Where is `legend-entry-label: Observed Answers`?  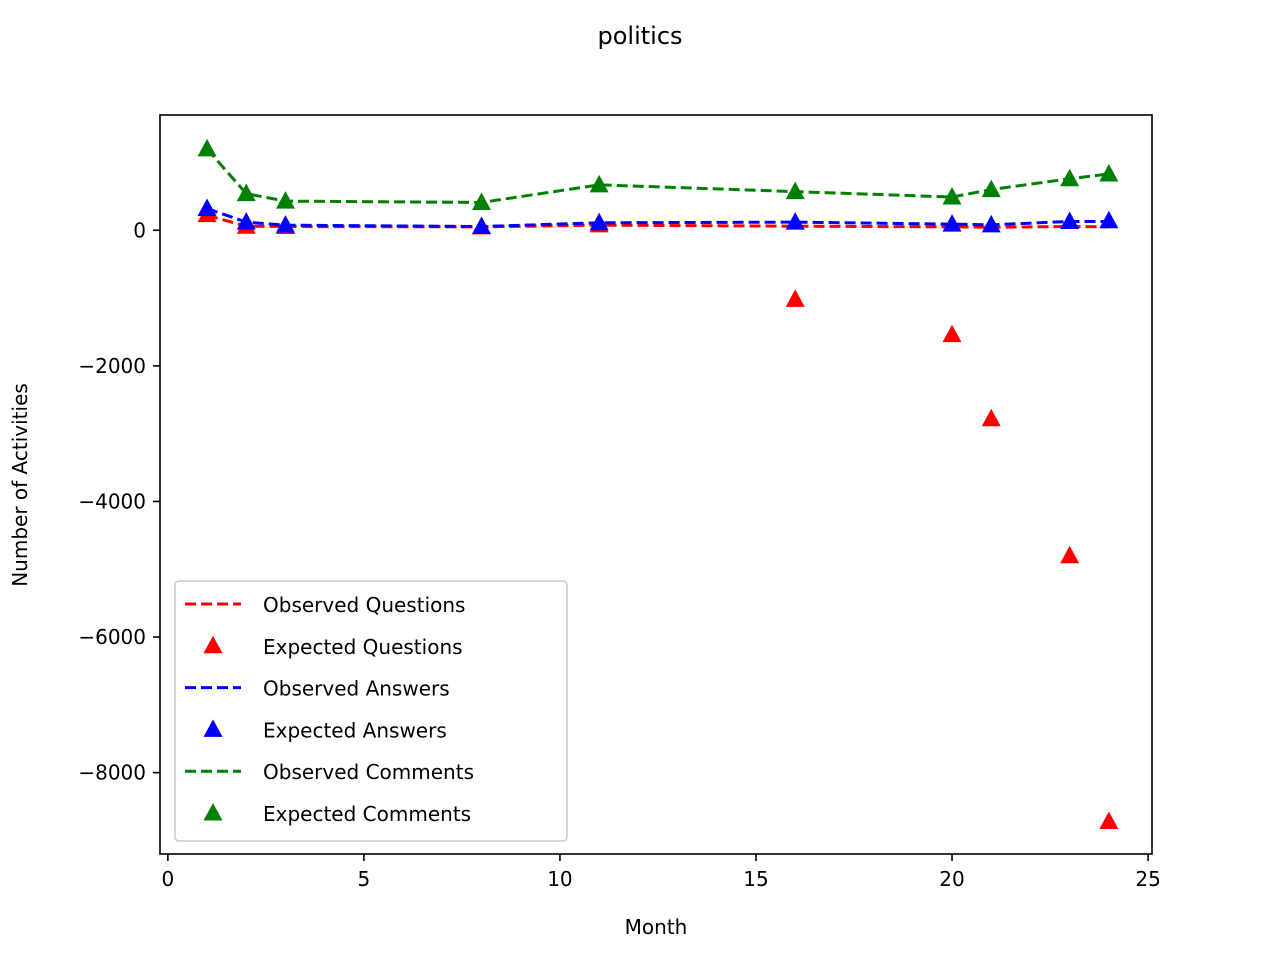
legend-entry-label: Observed Answers is located at coordinates (356, 689).